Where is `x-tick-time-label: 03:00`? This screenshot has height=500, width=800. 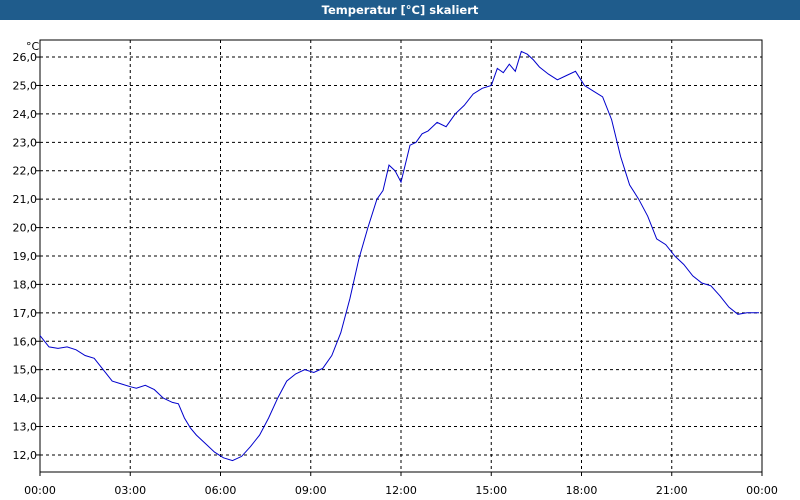
x-tick-time-label: 03:00 is located at coordinates (130, 490).